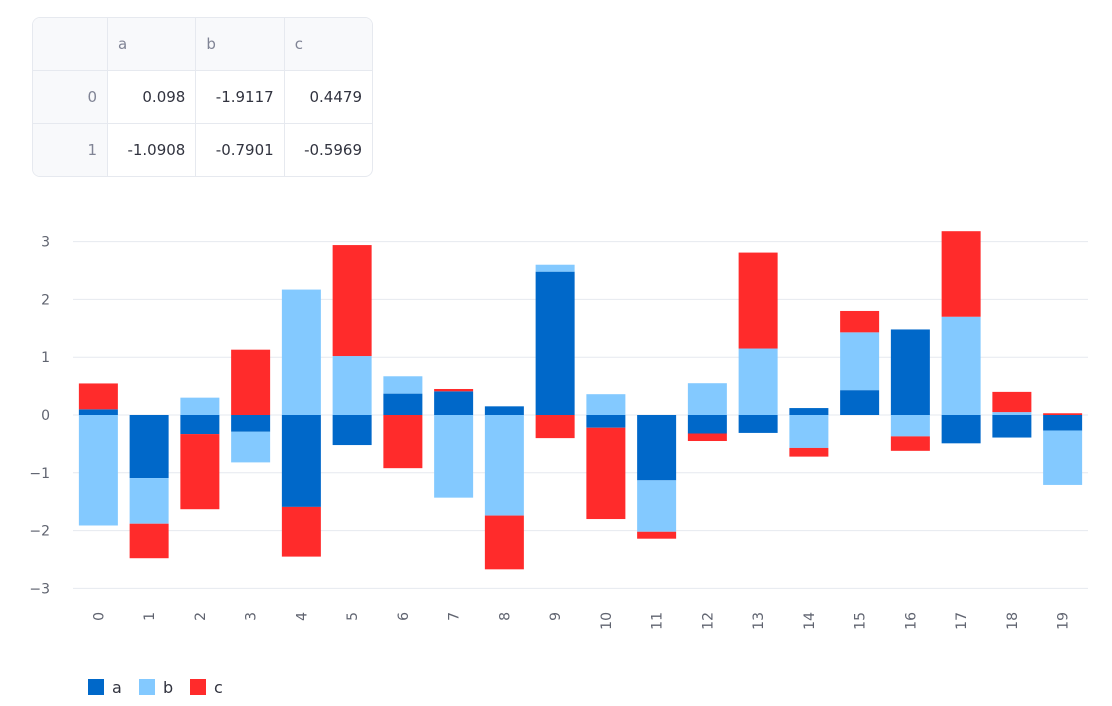 The height and width of the screenshot is (706, 1112). Describe the element at coordinates (117, 687) in the screenshot. I see `legend-label-a: a` at that location.